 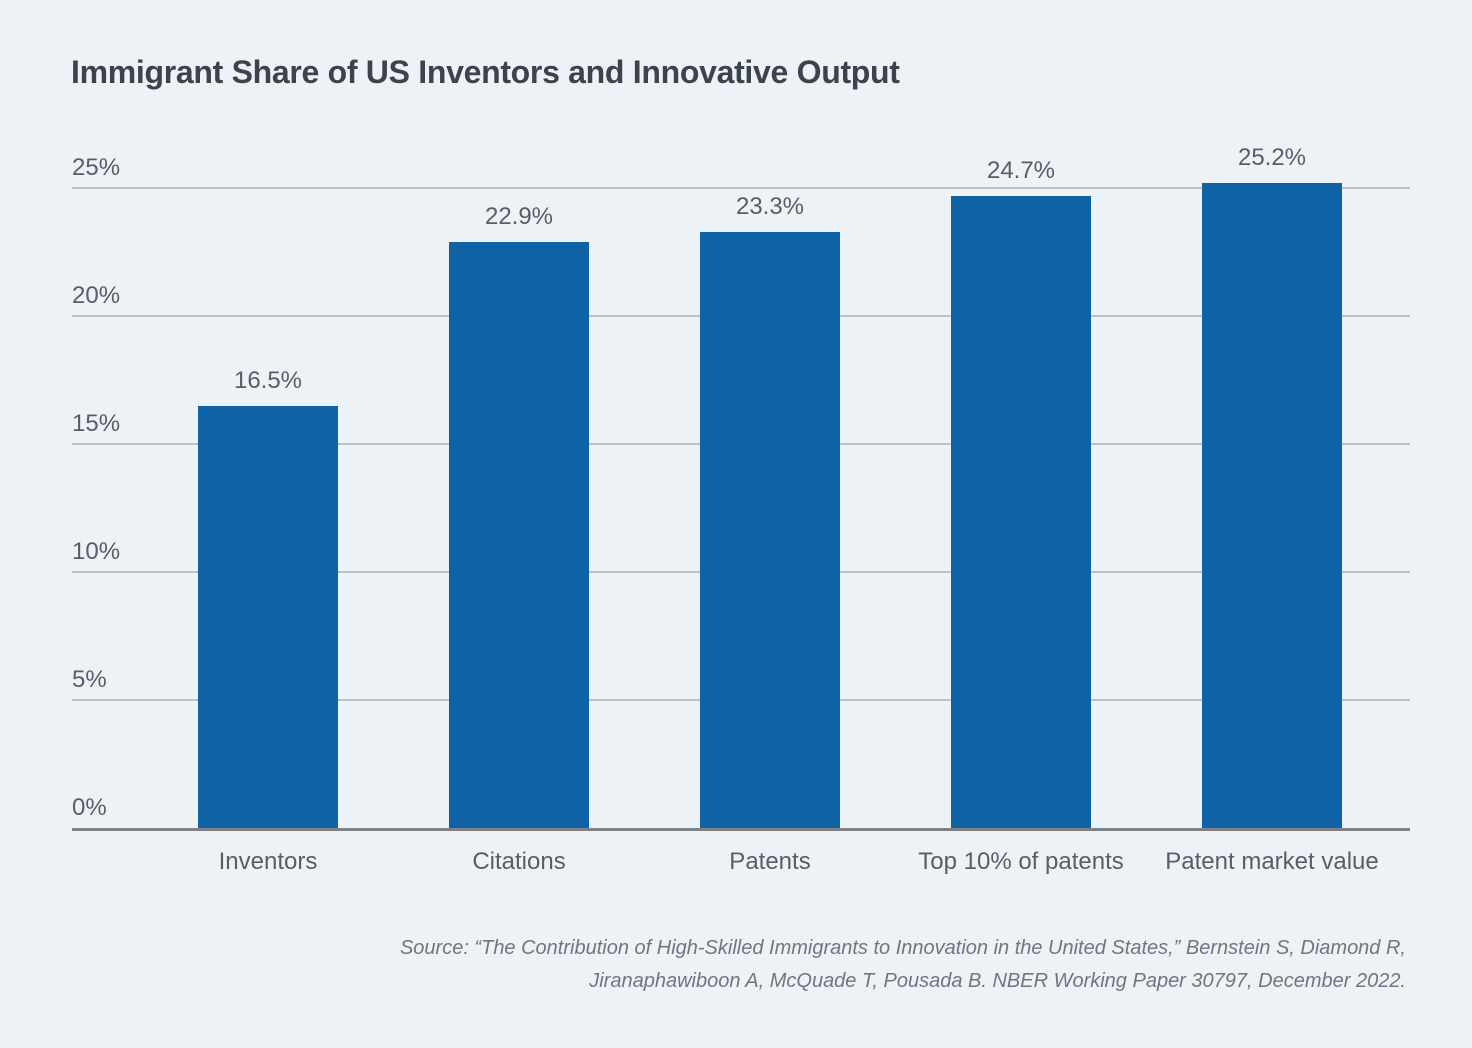 I want to click on y-axis-tick-label: 20%, so click(x=96, y=295).